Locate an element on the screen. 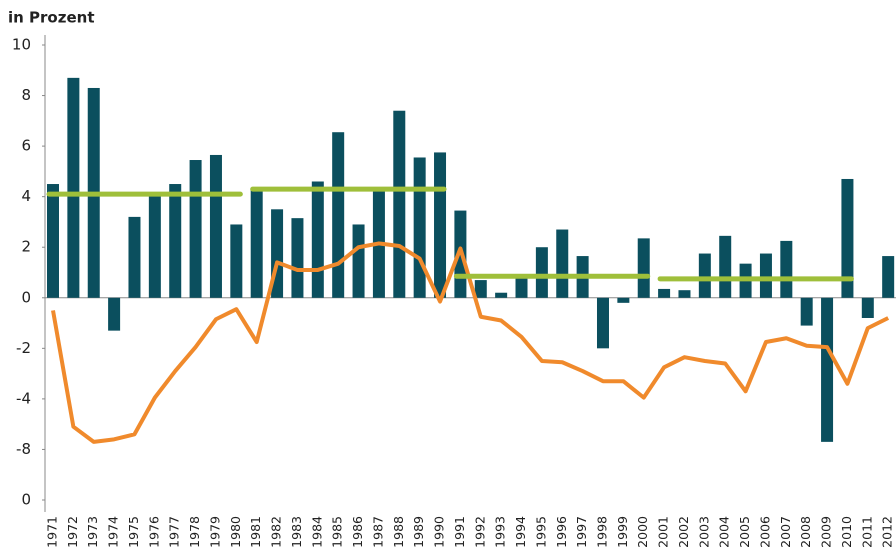 The width and height of the screenshot is (896, 558). y-tick-label: 10 is located at coordinates (21, 45).